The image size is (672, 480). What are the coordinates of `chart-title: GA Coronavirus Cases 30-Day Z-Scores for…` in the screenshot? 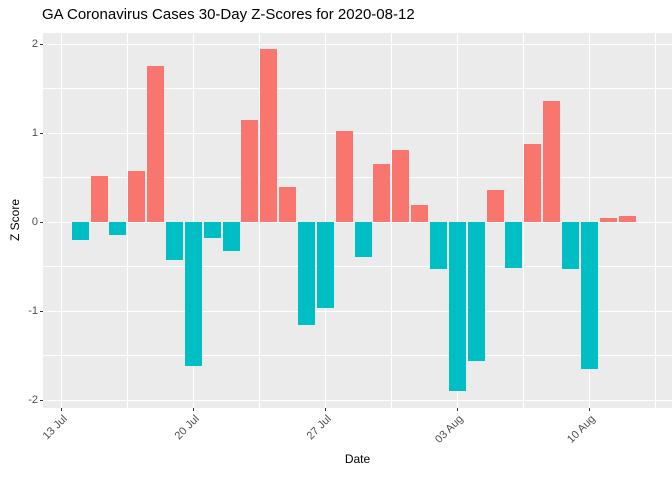 It's located at (228, 14).